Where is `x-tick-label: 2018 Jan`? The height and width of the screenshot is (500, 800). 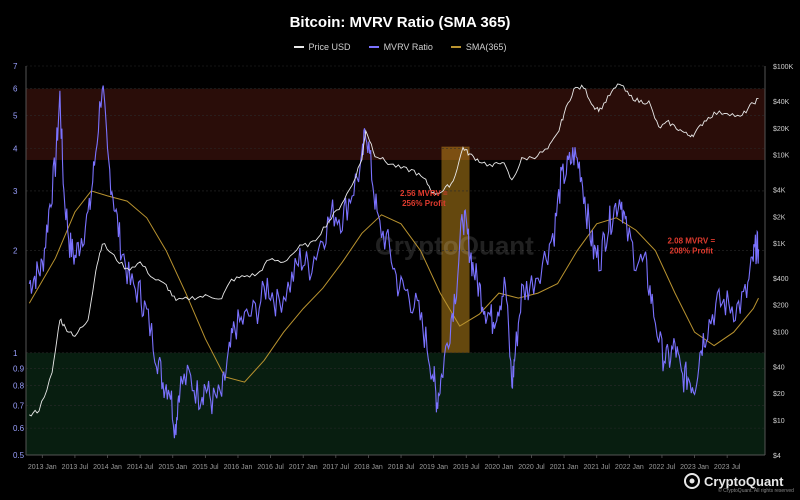 x-tick-label: 2018 Jan is located at coordinates (368, 467).